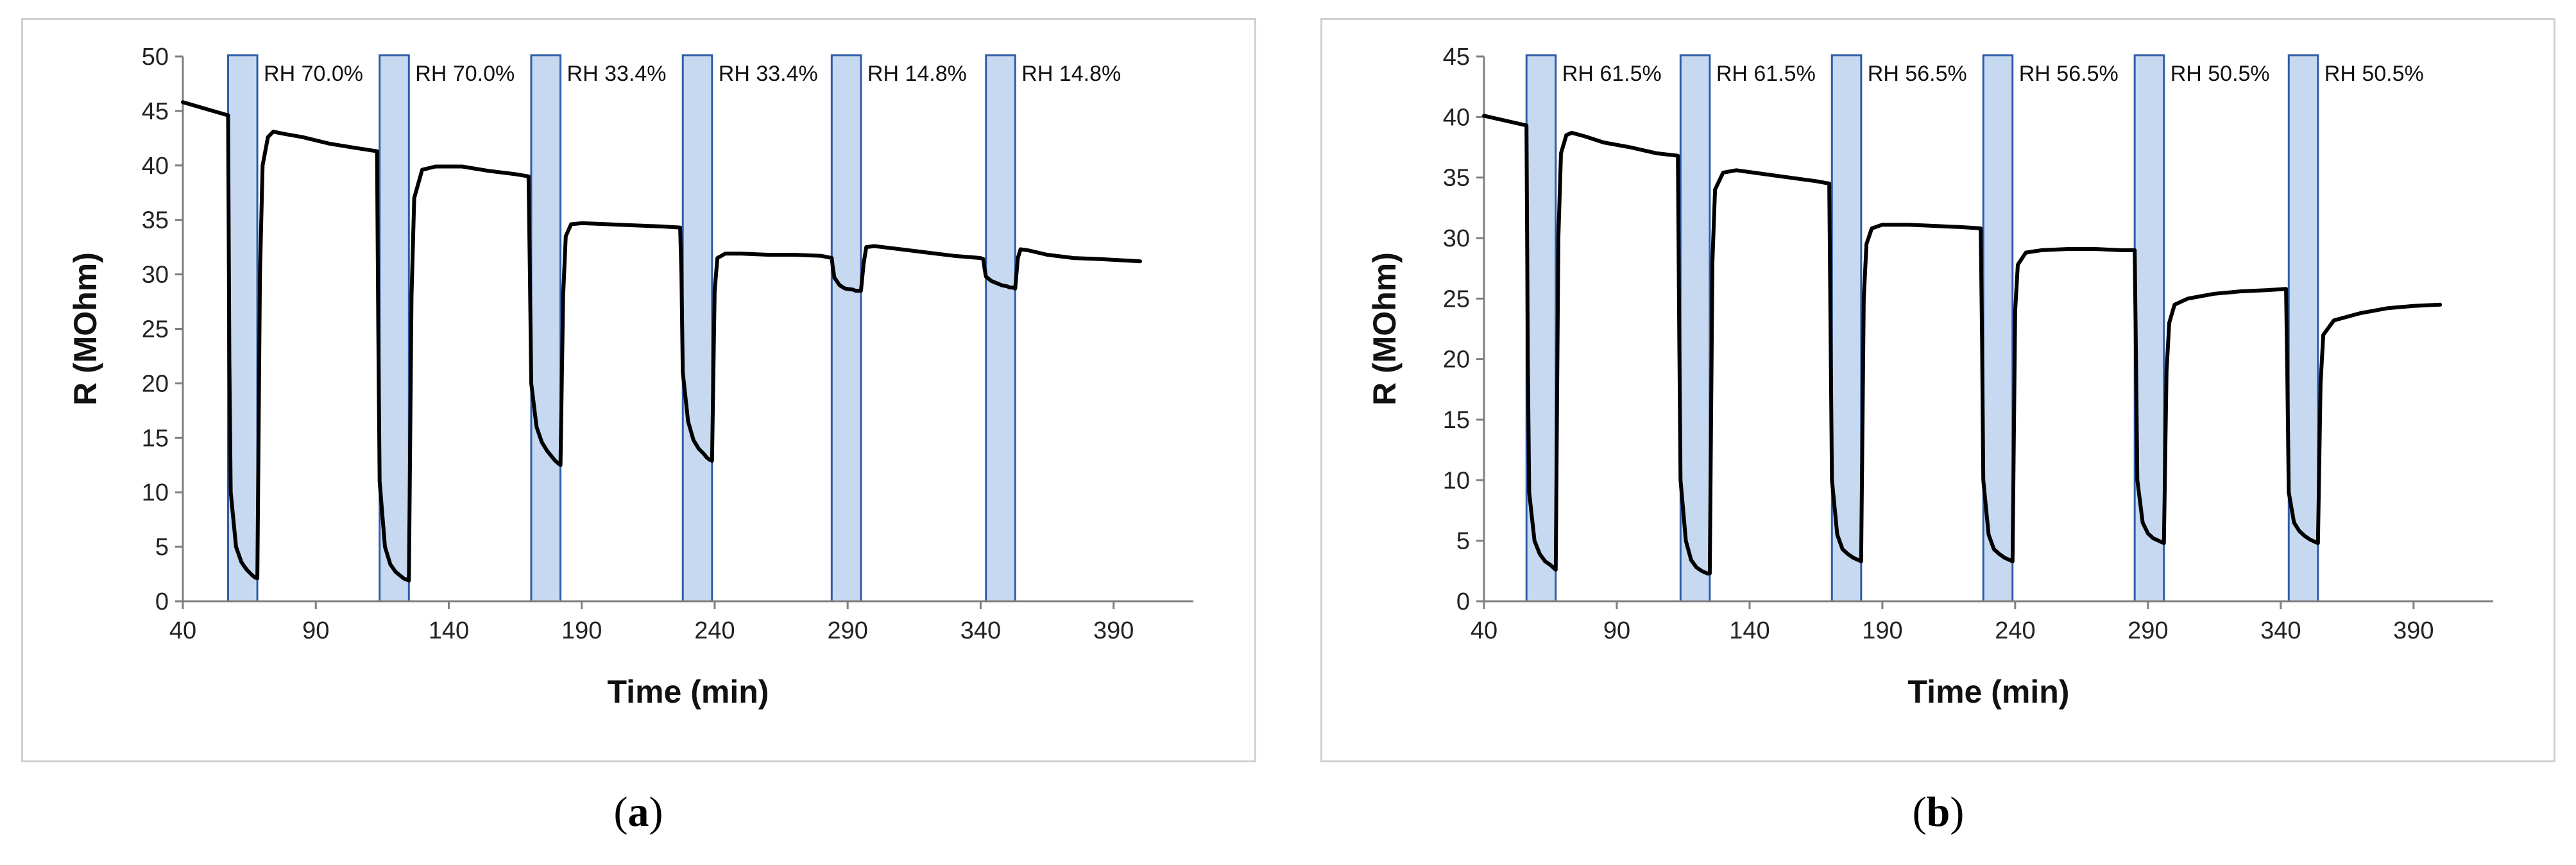 The image size is (2576, 865). What do you see at coordinates (2220, 74) in the screenshot?
I see `chart-b-band-label-5: RH 50.5%` at bounding box center [2220, 74].